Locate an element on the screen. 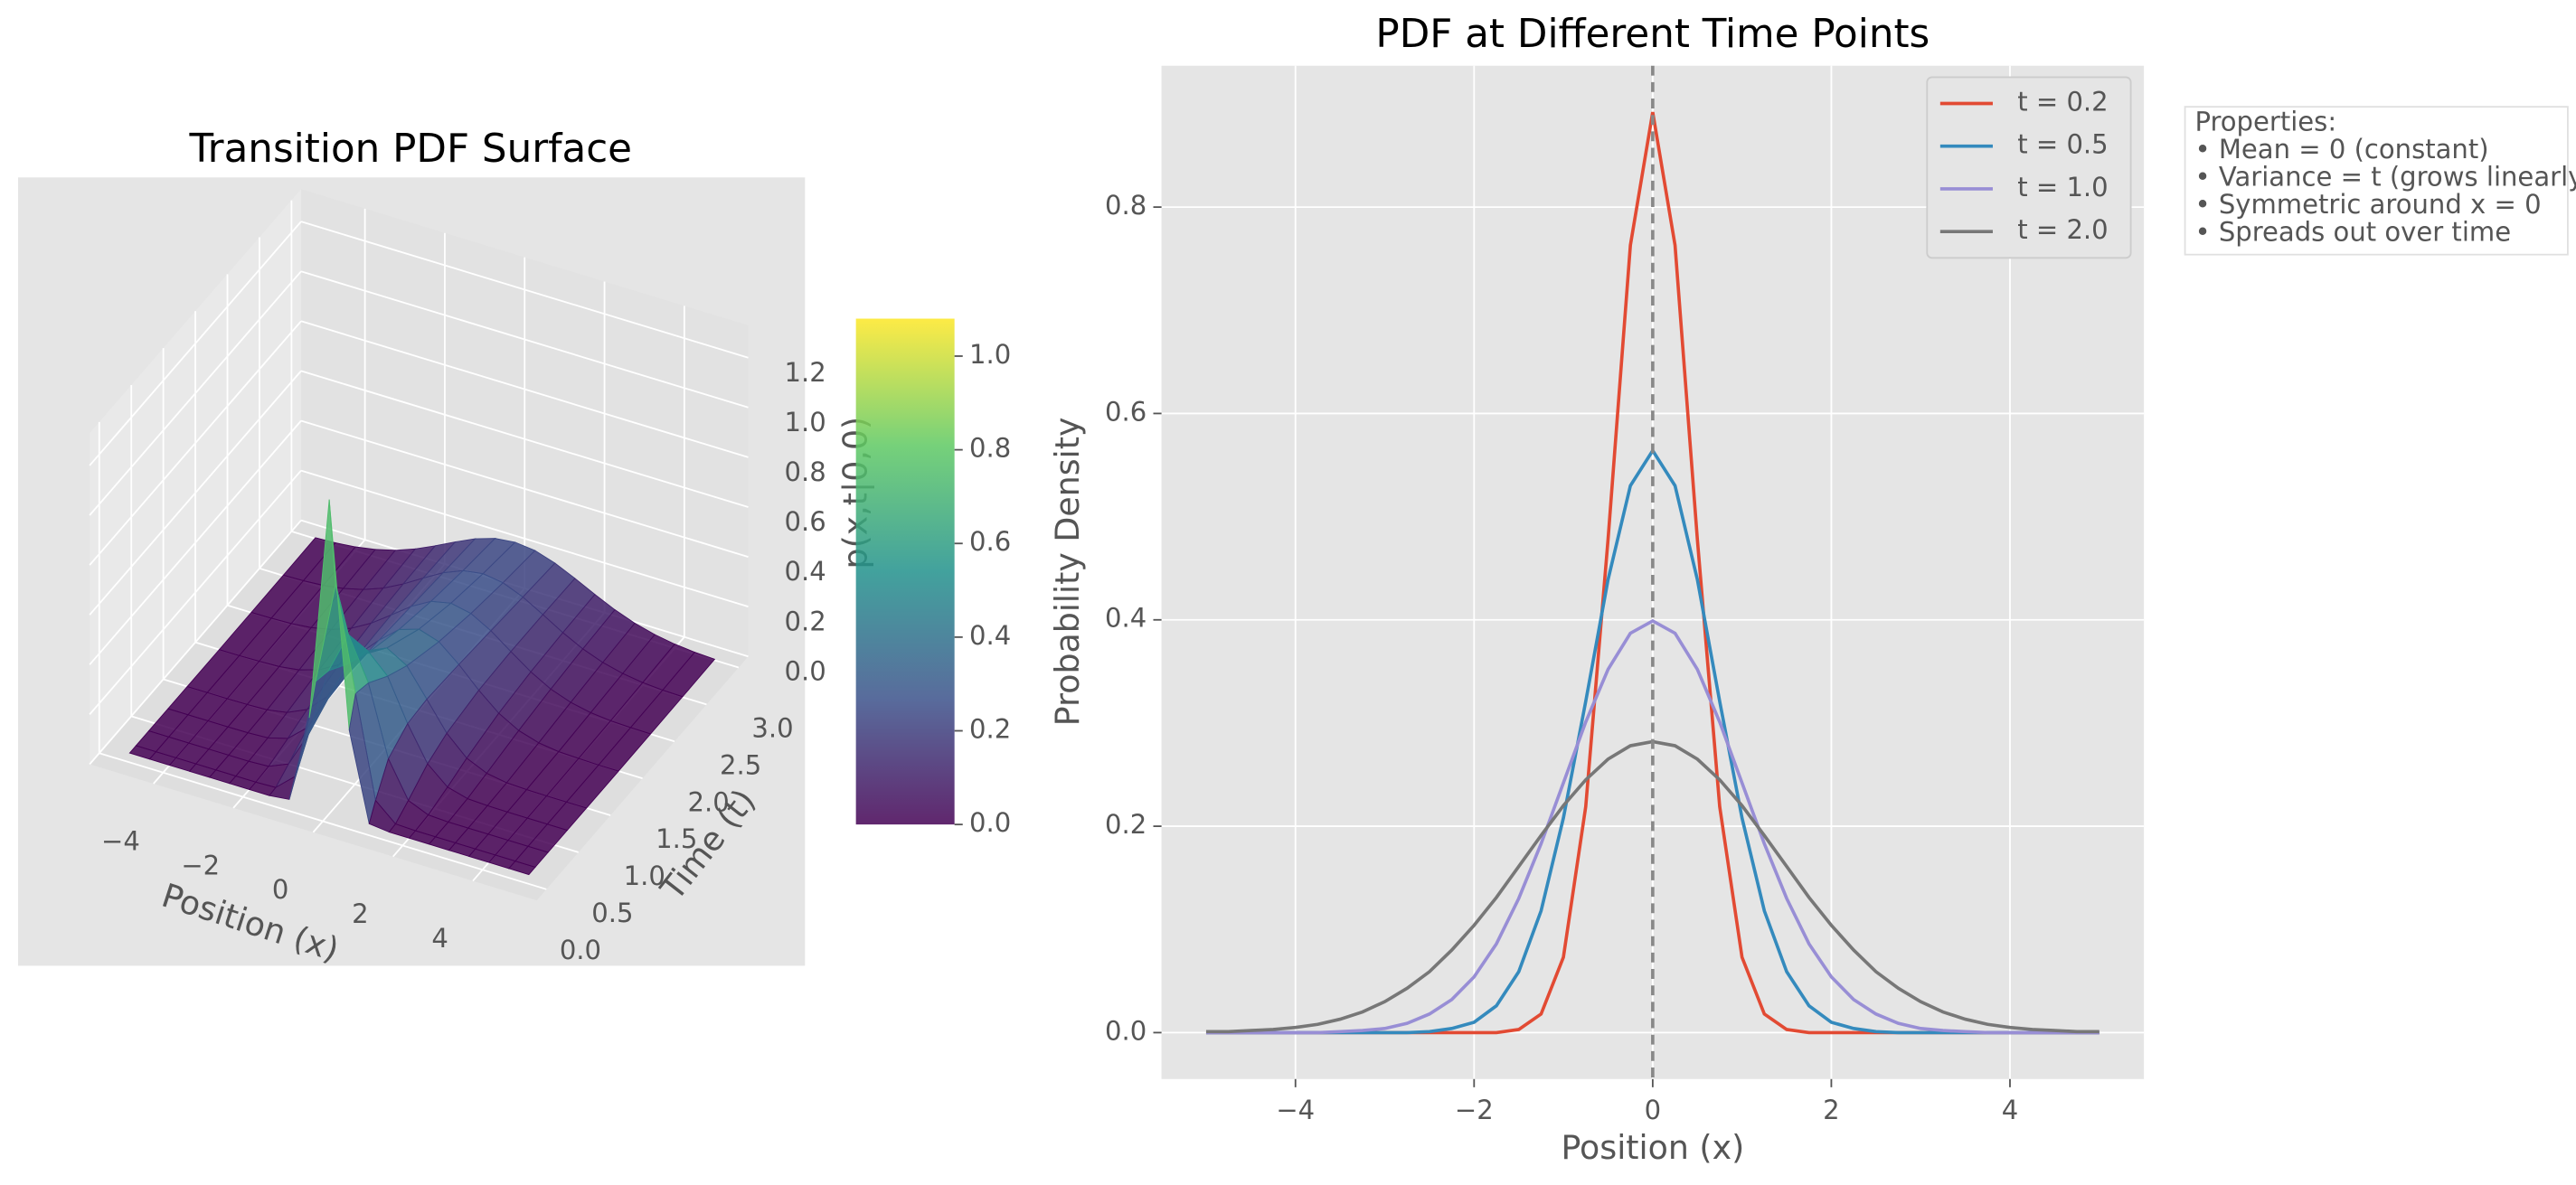 The image size is (2576, 1185). y-tick-label: 0.2 is located at coordinates (1125, 824).